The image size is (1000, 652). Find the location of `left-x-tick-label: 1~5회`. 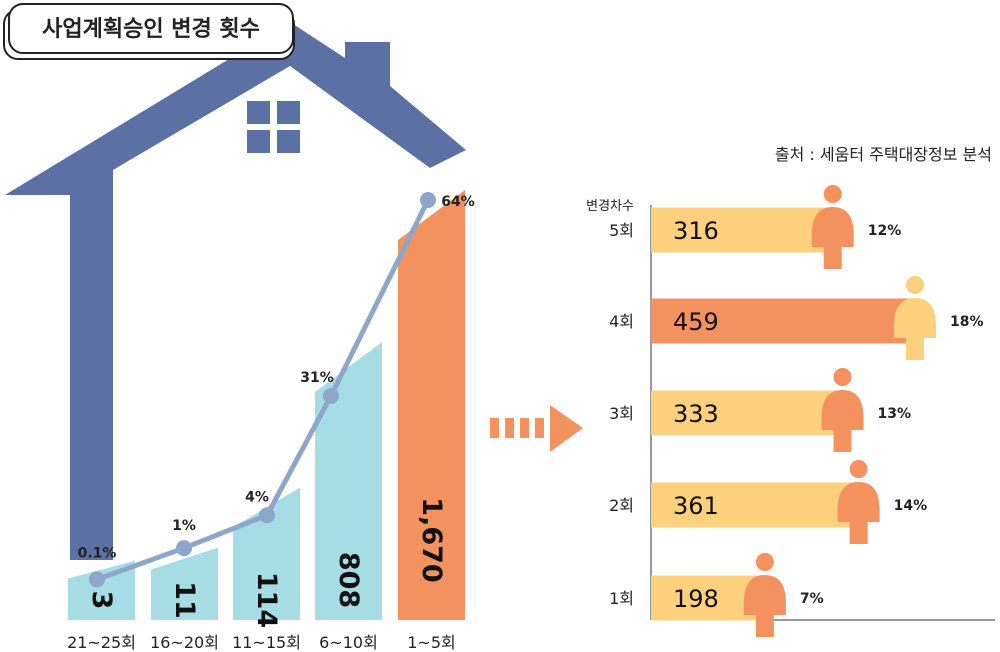

left-x-tick-label: 1~5회 is located at coordinates (431, 642).